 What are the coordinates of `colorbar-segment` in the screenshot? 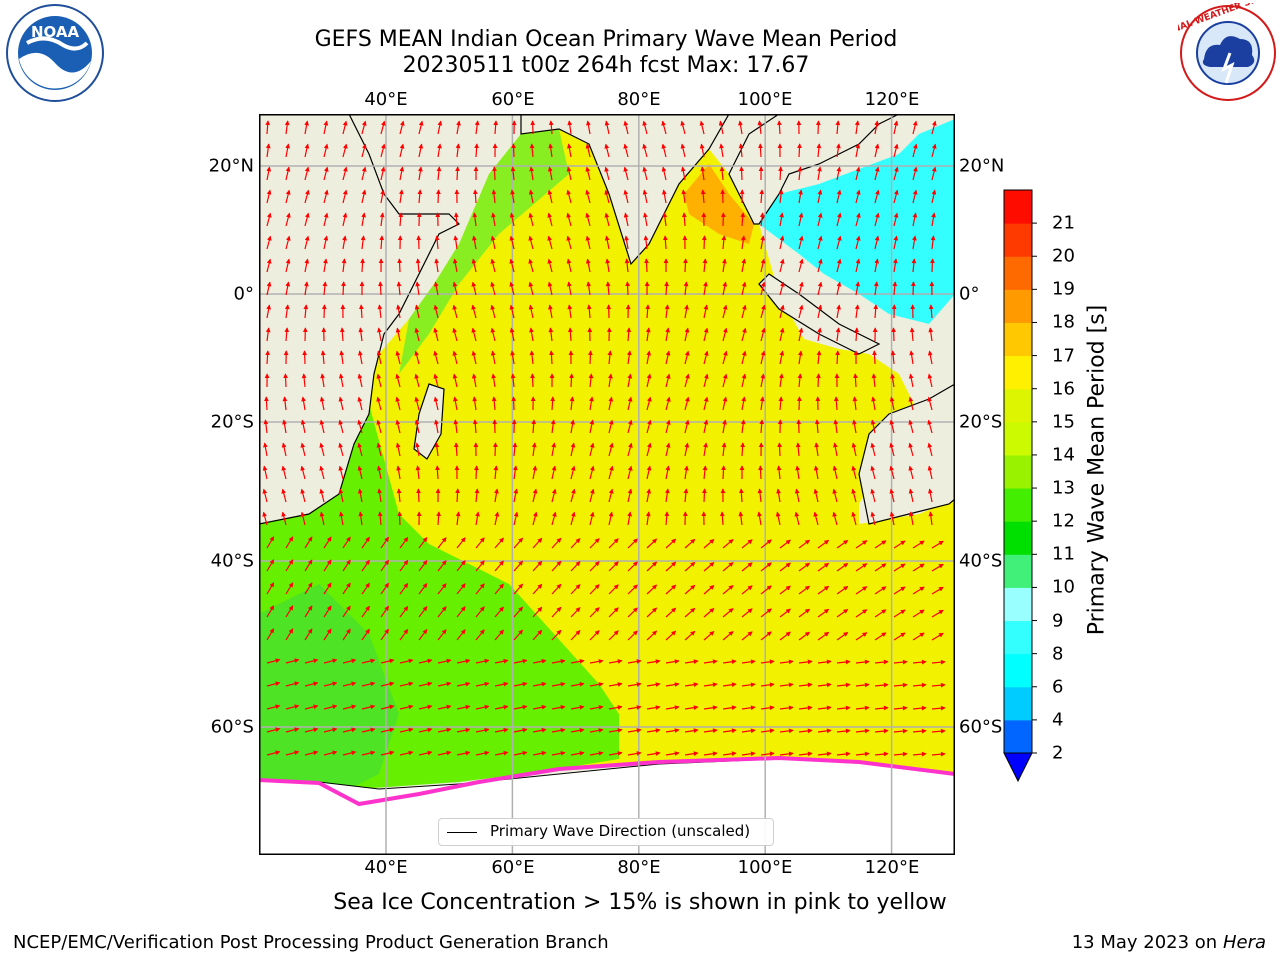 It's located at (1018, 505).